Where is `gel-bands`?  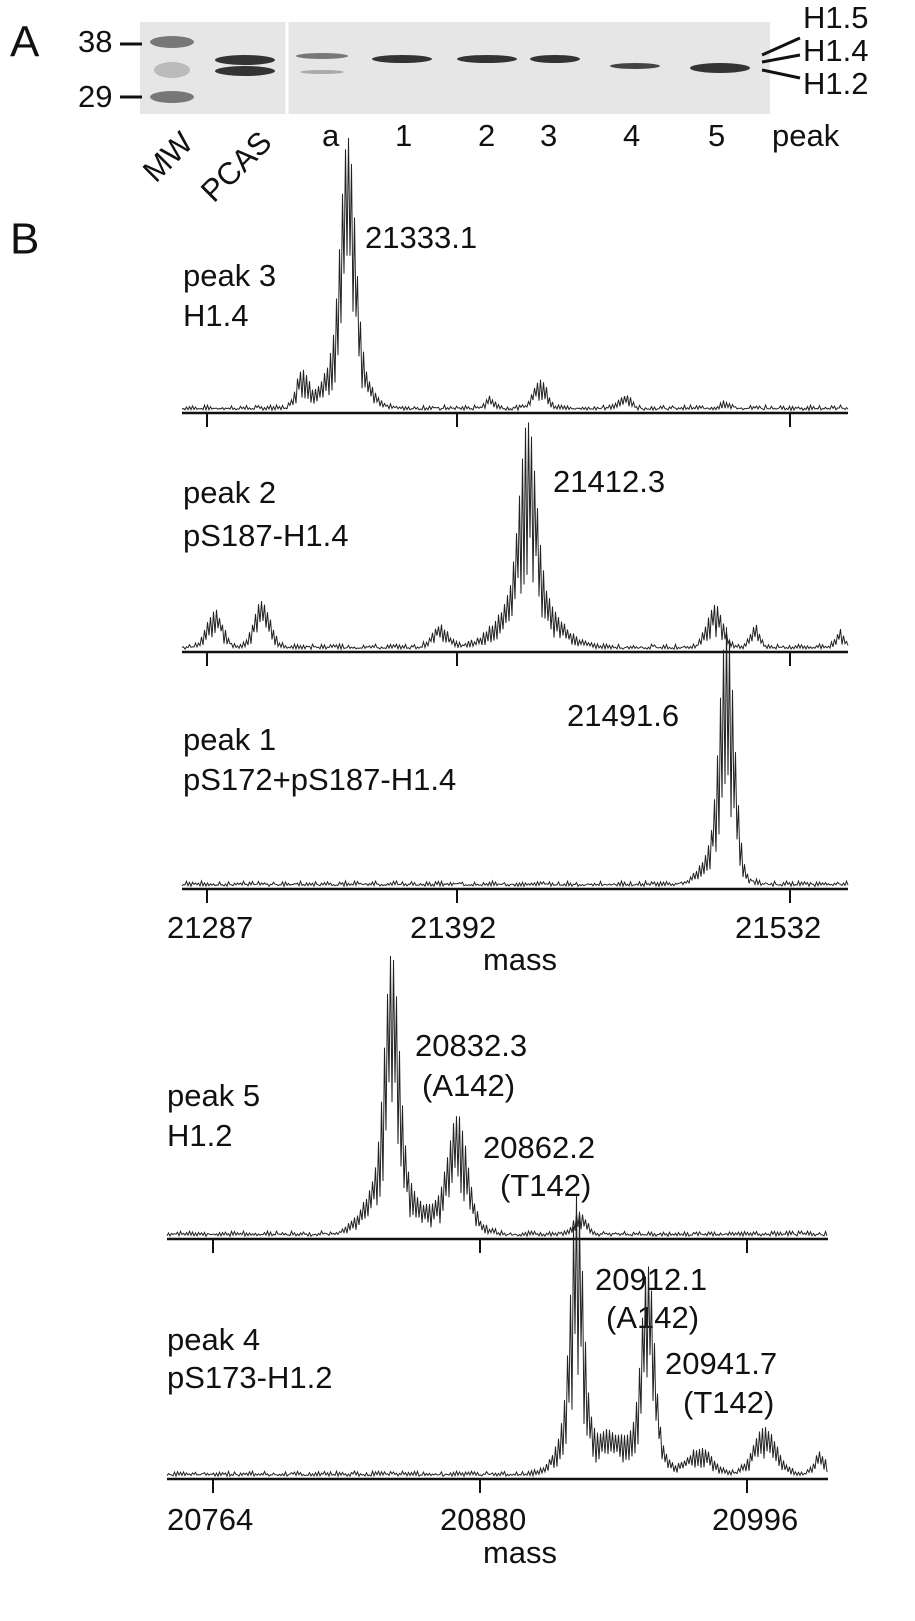
gel-bands is located at coordinates (450, 69).